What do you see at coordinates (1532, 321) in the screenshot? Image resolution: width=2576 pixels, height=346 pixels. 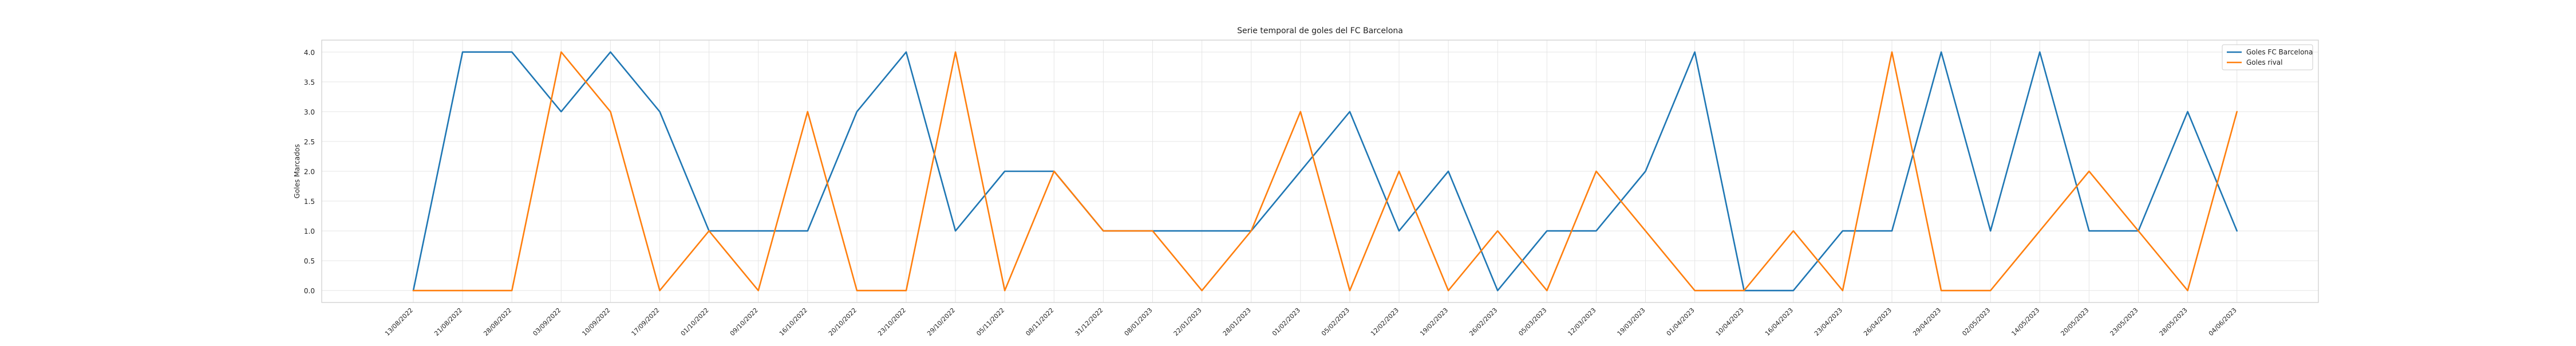 I see `x-tick-label: 05/03/2023` at bounding box center [1532, 321].